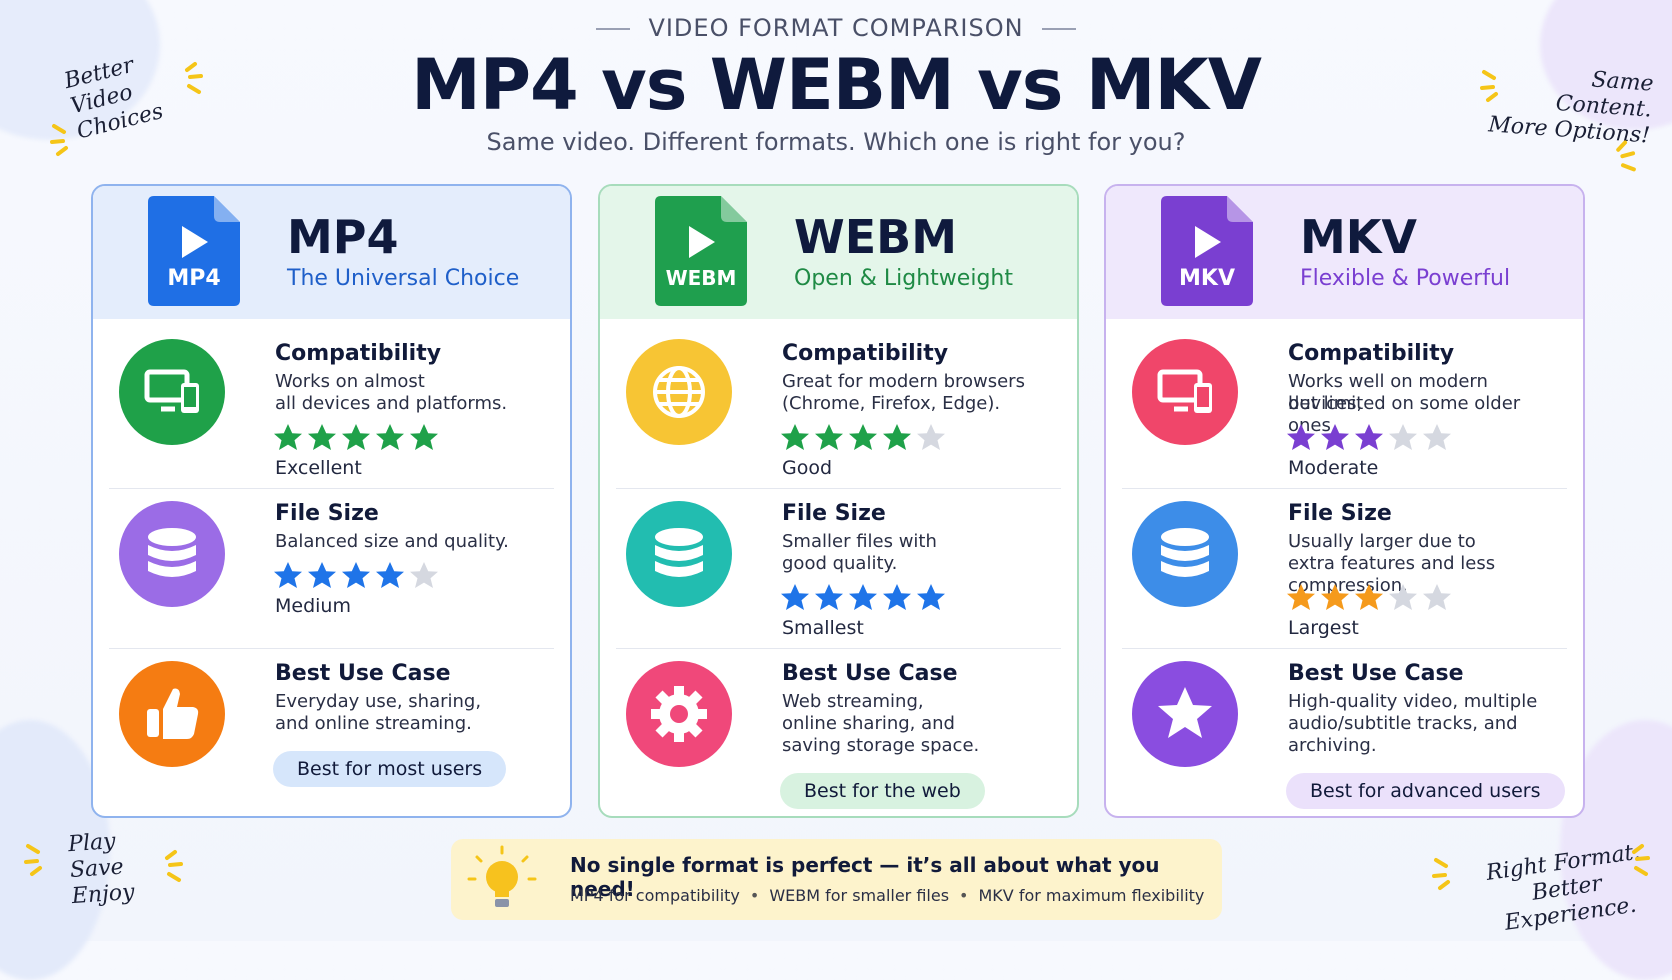 The image size is (1672, 980). What do you see at coordinates (378, 701) in the screenshot?
I see `feature-text: Everyday use, sharing,` at bounding box center [378, 701].